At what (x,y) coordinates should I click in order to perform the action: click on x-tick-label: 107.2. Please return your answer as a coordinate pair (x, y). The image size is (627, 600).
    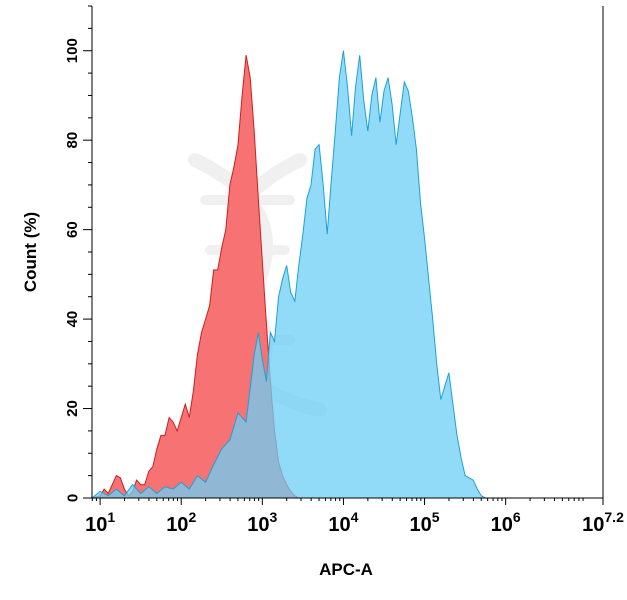
    Looking at the image, I should click on (603, 522).